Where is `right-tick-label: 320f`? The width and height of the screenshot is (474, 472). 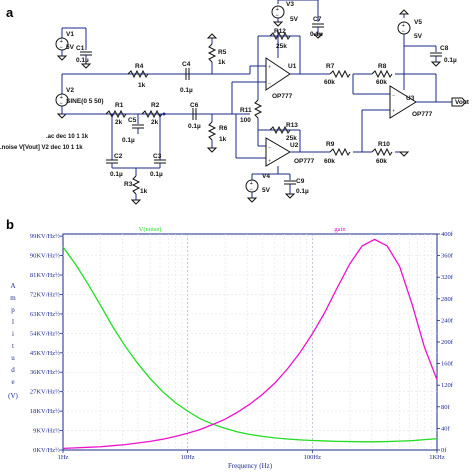 right-tick-label: 320f is located at coordinates (447, 277).